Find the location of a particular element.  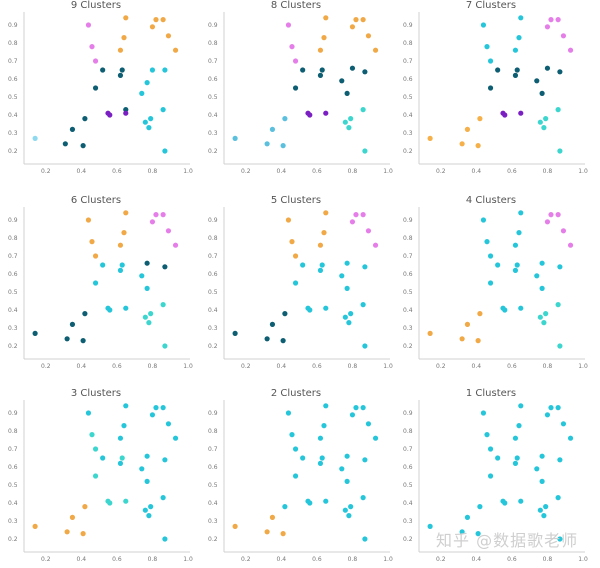

scatter-plot: 0.2 0.3 0.4 0.5 0.6 0.7 0.8 0.9 0.2 0.4 0.6 0.8 1.0 is located at coordinates (300, 93).